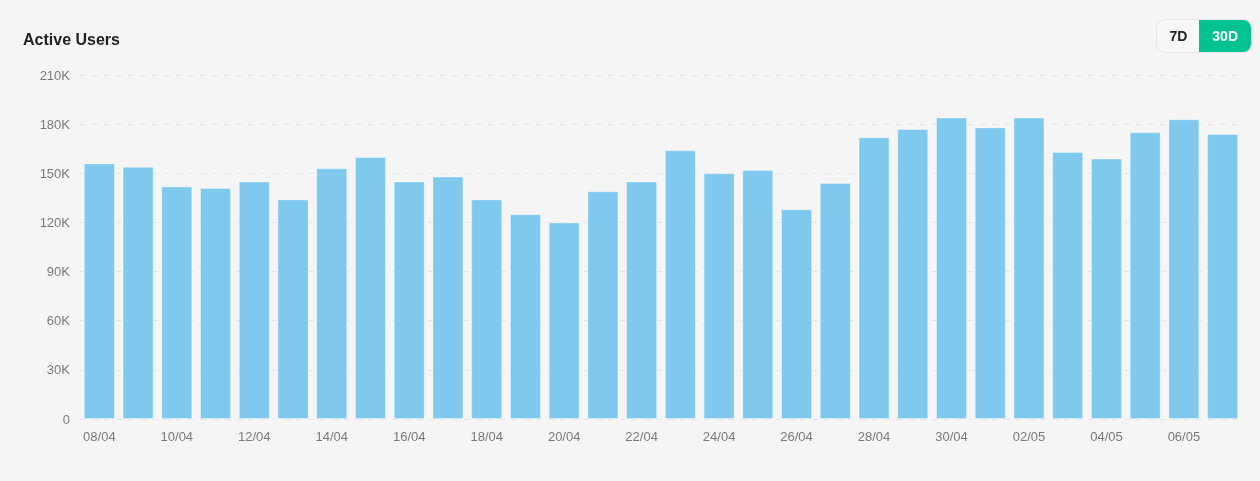 The height and width of the screenshot is (481, 1260). Describe the element at coordinates (719, 436) in the screenshot. I see `x-tick-label: 24/04` at that location.